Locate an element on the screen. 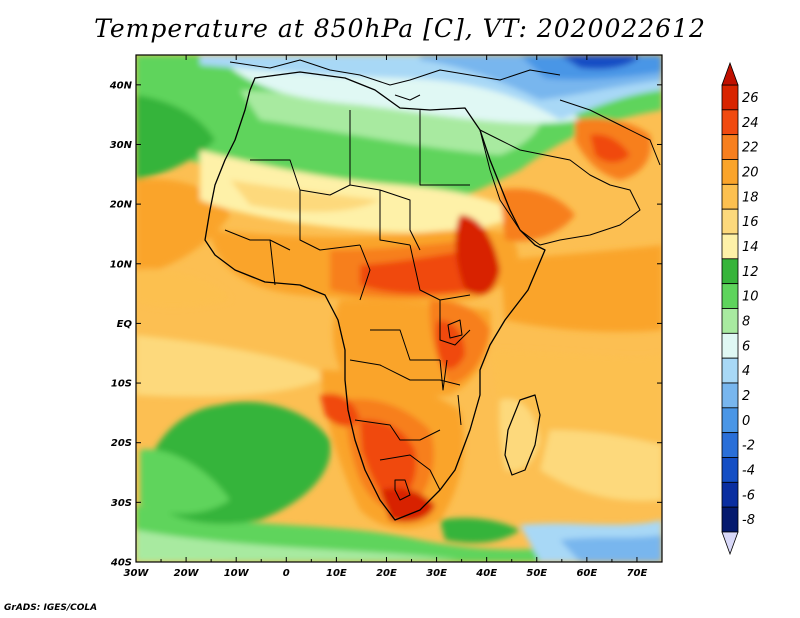 The height and width of the screenshot is (618, 800). colorbar-label: -8 is located at coordinates (748, 520).